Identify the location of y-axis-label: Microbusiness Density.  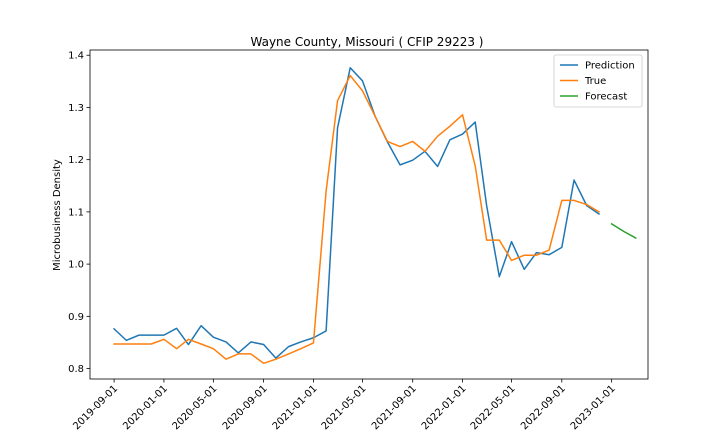
(57, 215).